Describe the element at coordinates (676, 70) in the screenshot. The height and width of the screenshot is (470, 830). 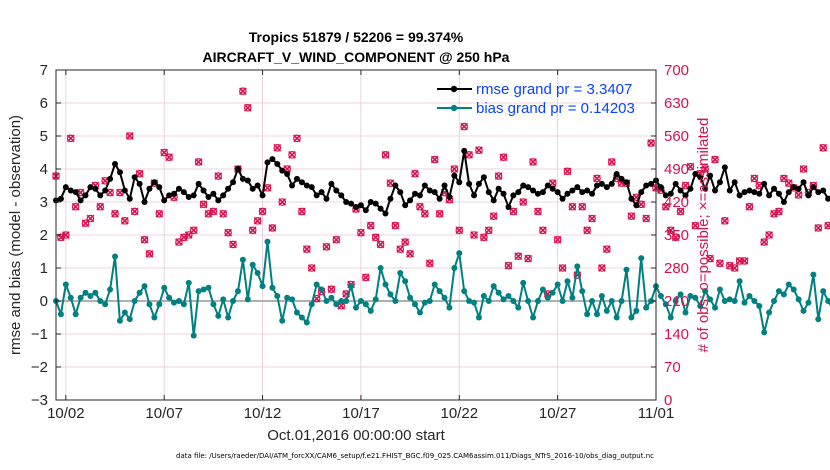
I see `y-right-tick-label: 700` at that location.